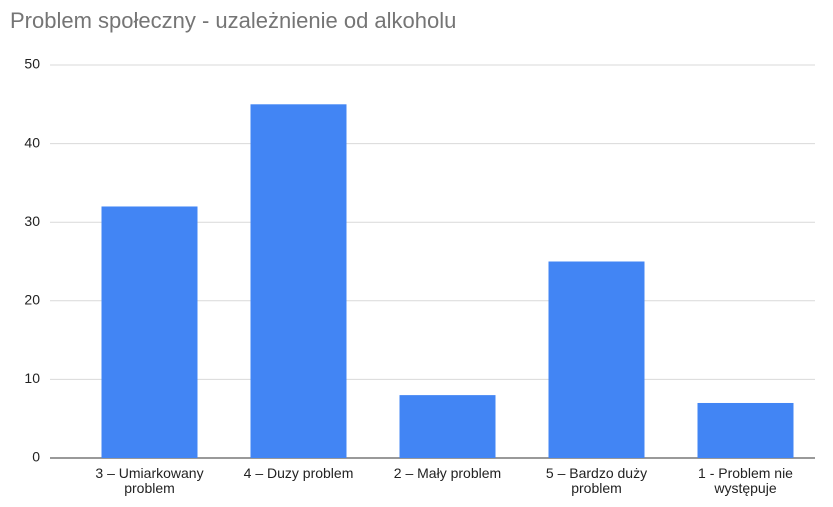 Image resolution: width=833 pixels, height=507 pixels. Describe the element at coordinates (32, 142) in the screenshot. I see `y-tick-label: 40` at that location.